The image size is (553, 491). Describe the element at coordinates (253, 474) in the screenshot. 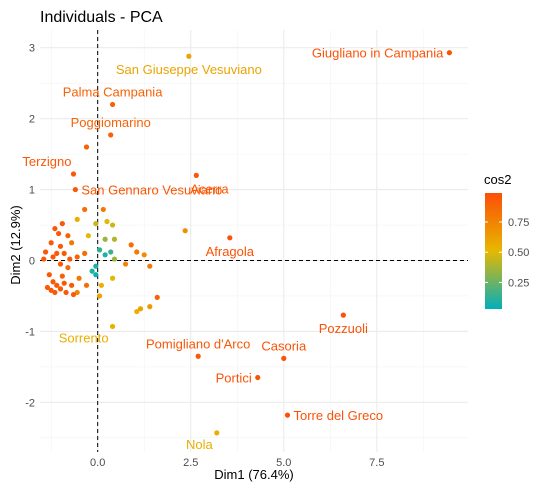

I see `x-axis-title: Dim1 (76.4%)` at that location.